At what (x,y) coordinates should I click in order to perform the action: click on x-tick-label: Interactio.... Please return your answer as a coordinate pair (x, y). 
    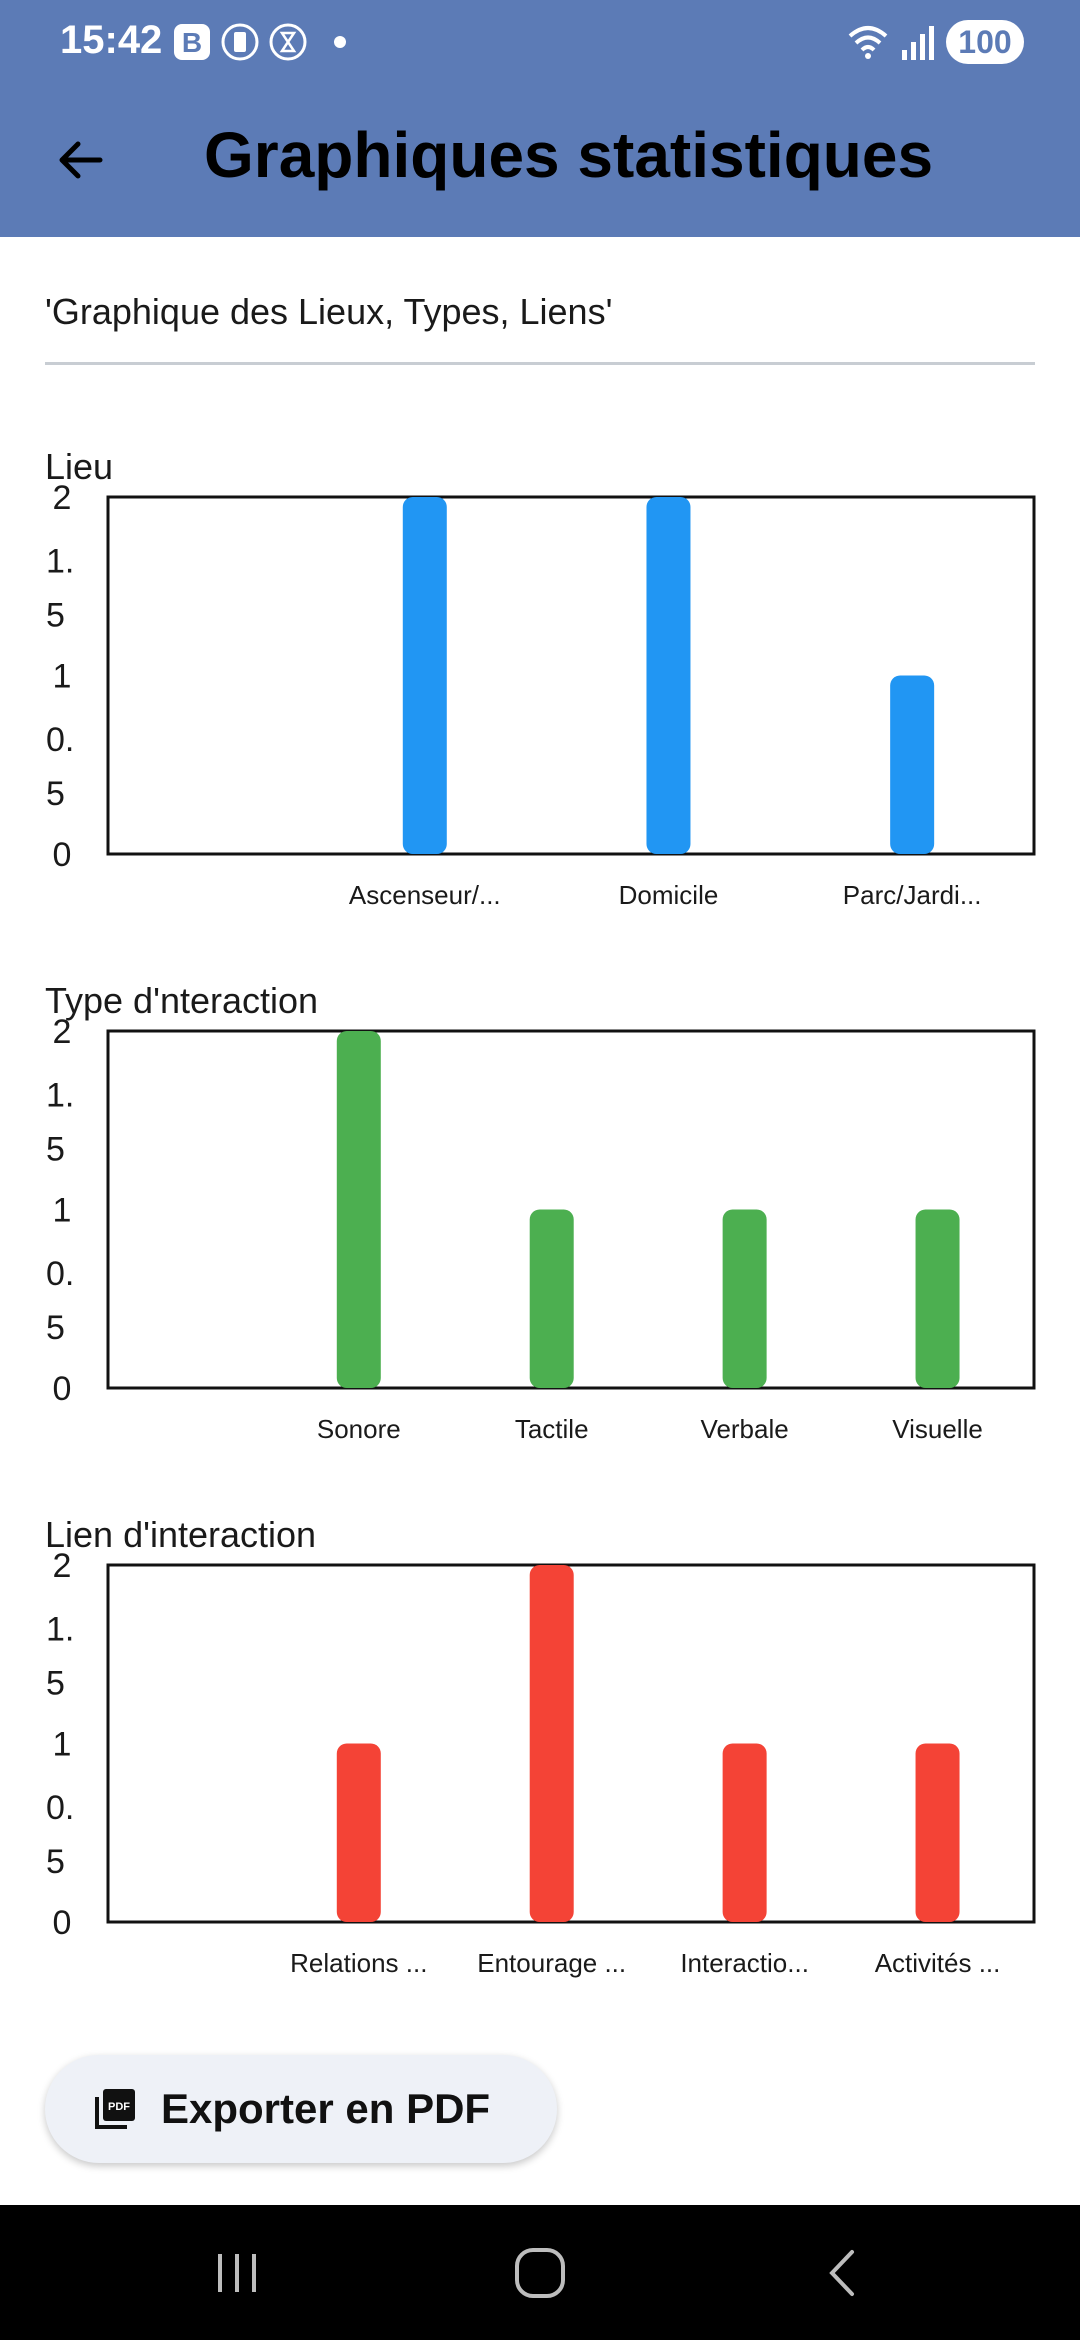
    Looking at the image, I should click on (744, 1963).